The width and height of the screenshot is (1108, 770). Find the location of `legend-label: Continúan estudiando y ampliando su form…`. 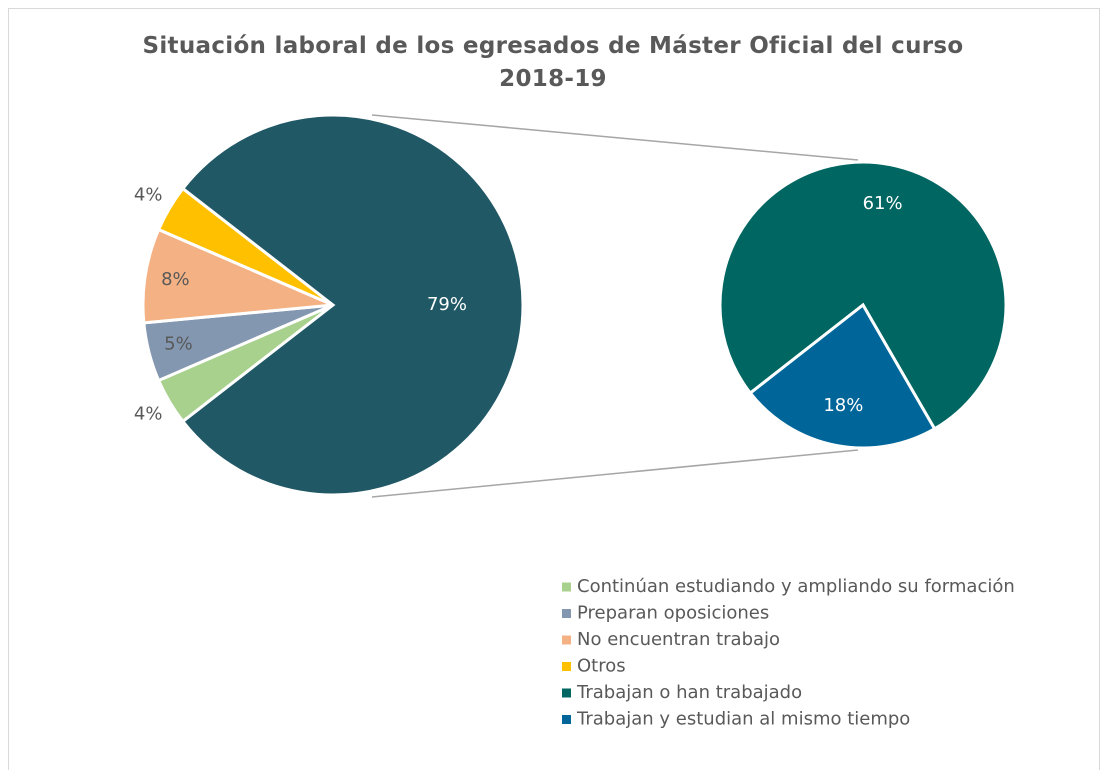

legend-label: Continúan estudiando y ampliando su form… is located at coordinates (796, 586).